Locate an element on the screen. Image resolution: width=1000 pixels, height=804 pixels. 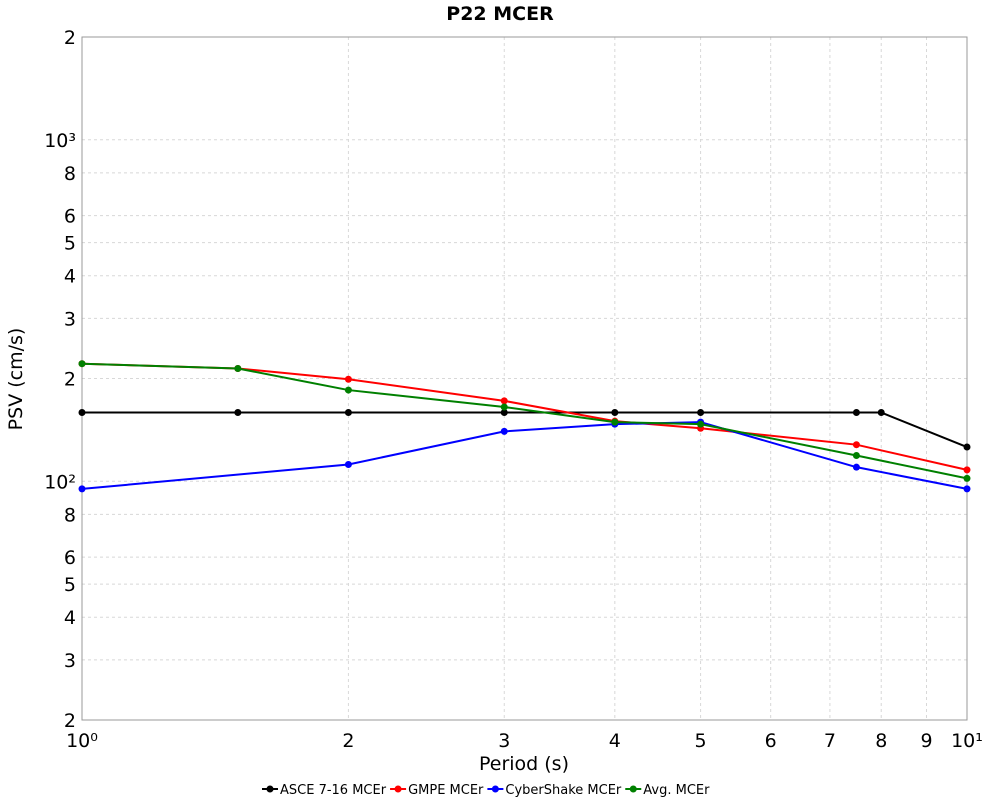
x-tick-label: 4 is located at coordinates (615, 741).